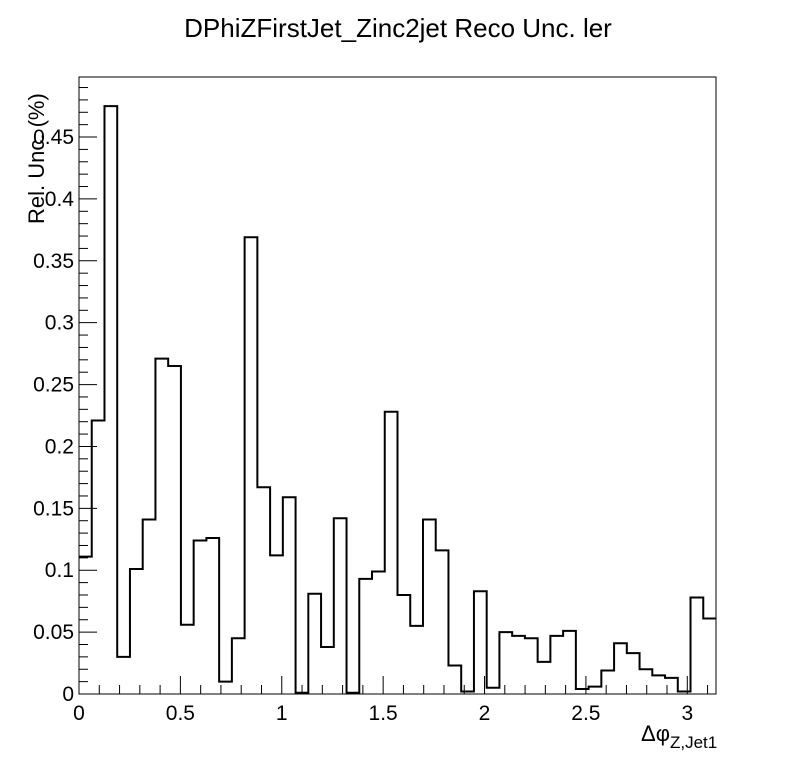 Image resolution: width=796 pixels, height=772 pixels. What do you see at coordinates (59, 323) in the screenshot?
I see `y-tick-label: 0.3` at bounding box center [59, 323].